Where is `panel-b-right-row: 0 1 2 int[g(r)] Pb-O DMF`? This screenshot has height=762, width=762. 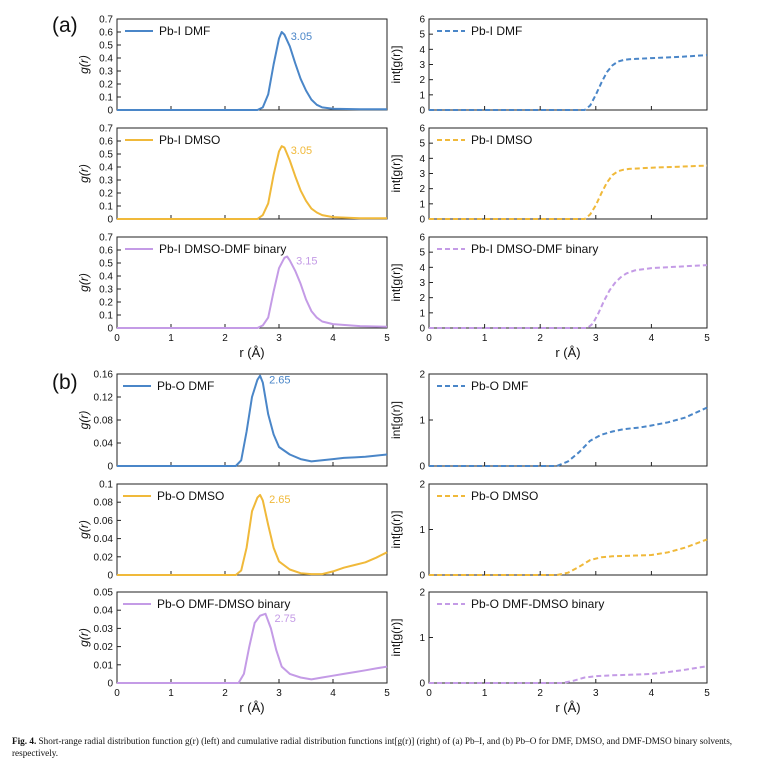 panel-b-right-row: 0 1 2 int[g(r)] Pb-O DMF is located at coordinates (548, 421).